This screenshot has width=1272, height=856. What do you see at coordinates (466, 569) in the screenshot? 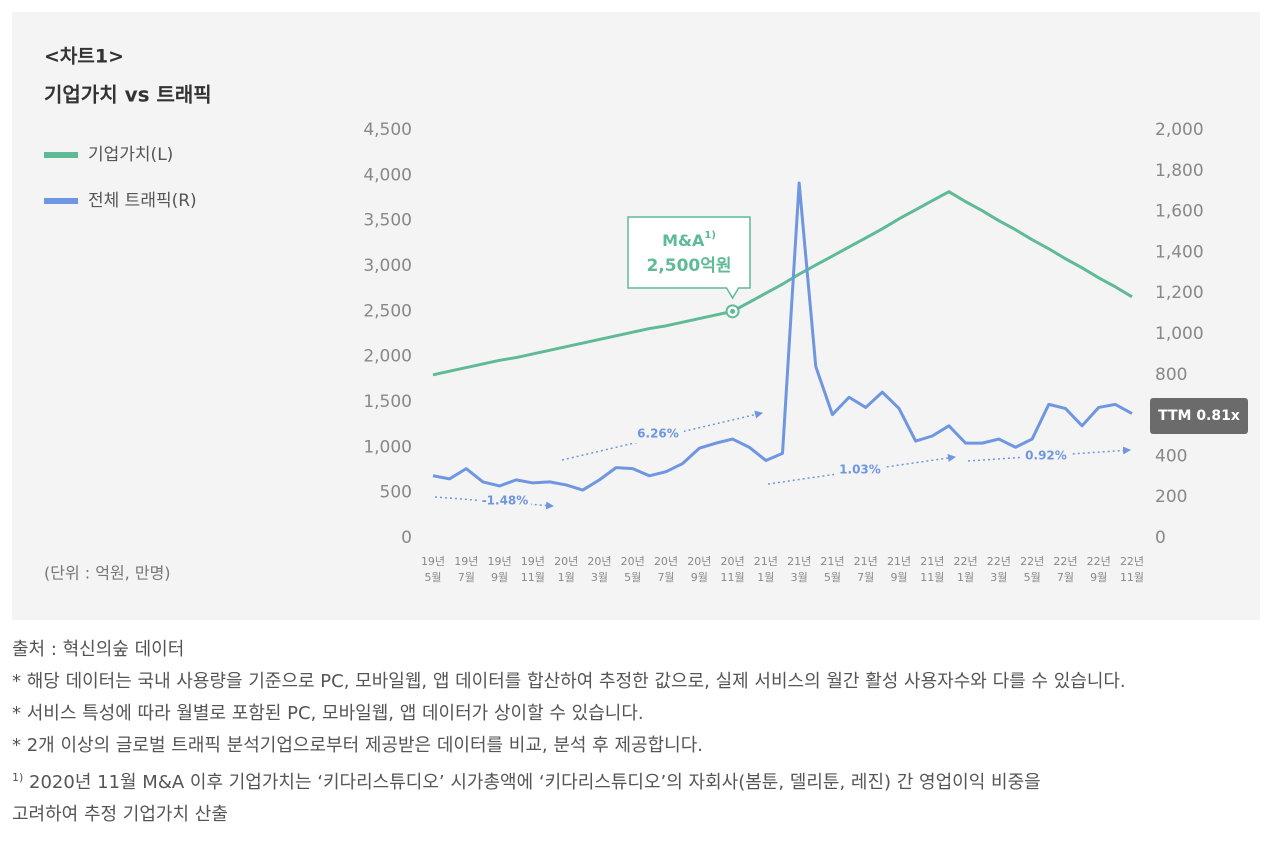
I see `x-tick-label: 19년 7월` at bounding box center [466, 569].